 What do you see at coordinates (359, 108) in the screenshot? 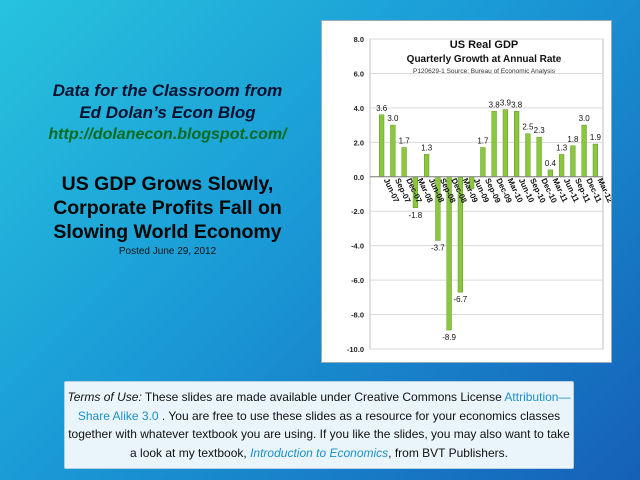
I see `y-tick-label: 4.0` at bounding box center [359, 108].